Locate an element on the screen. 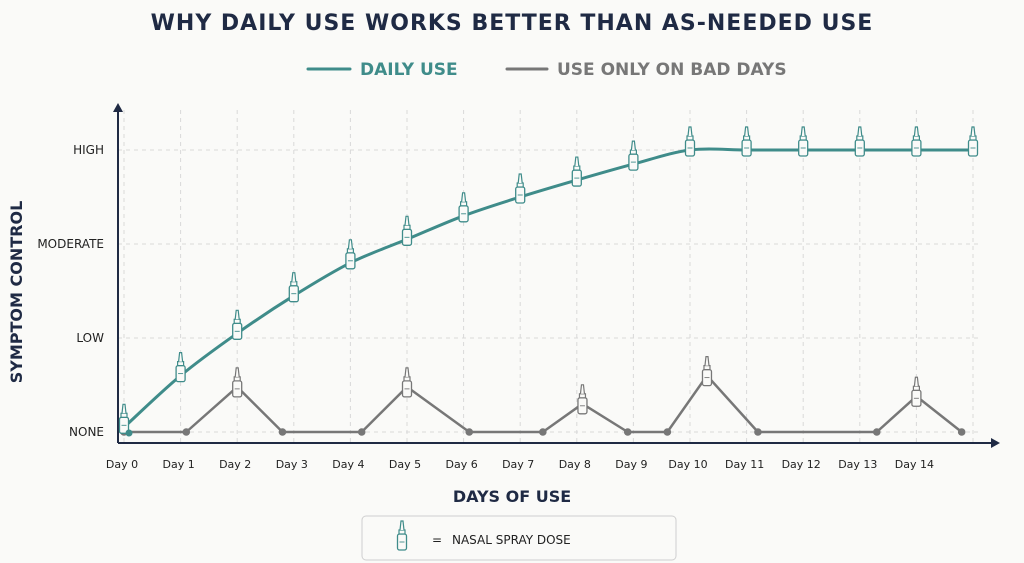 Image resolution: width=1024 pixels, height=563 pixels. x-tick-label: Day 1 is located at coordinates (178, 464).